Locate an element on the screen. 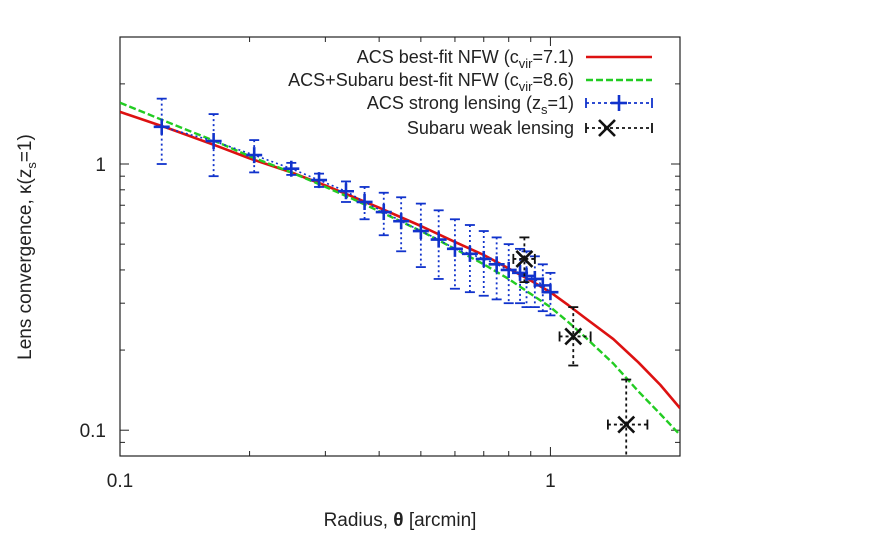 The width and height of the screenshot is (871, 550). legend-label-tail: =8.6) is located at coordinates (553, 80).